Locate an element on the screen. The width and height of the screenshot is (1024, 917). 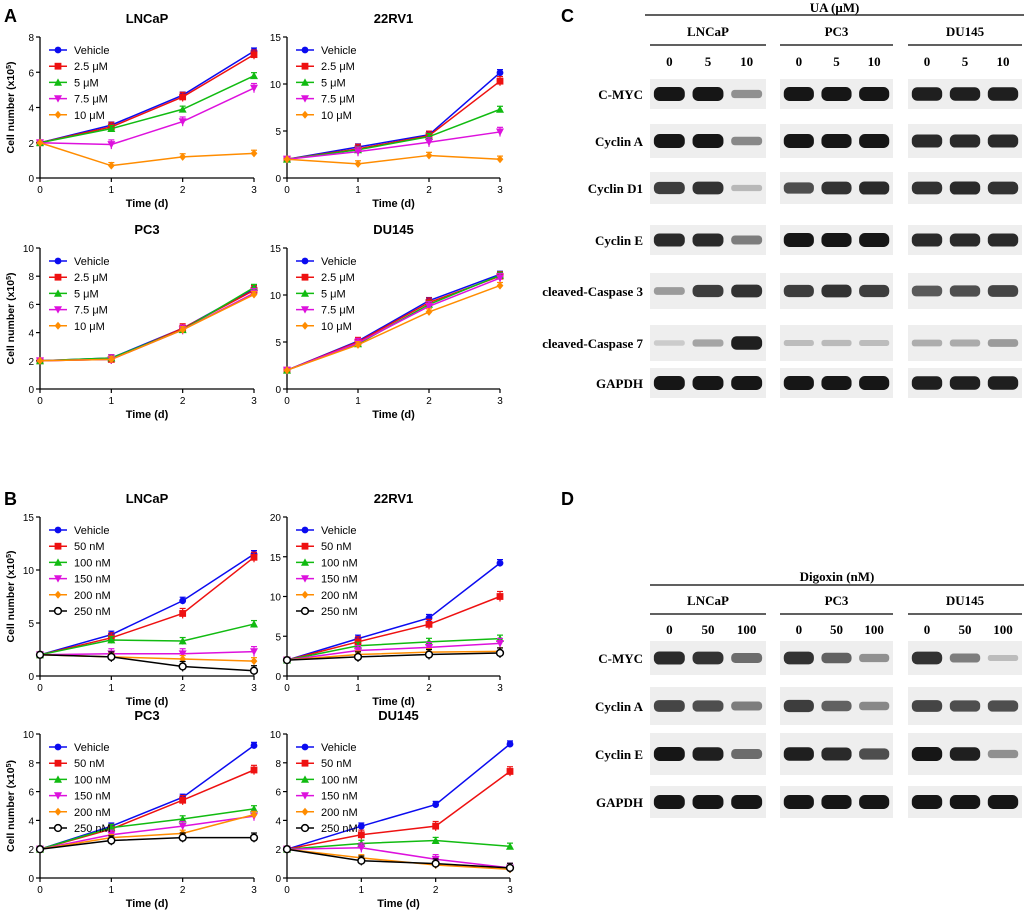
series-5: 10 μM is located at coordinates (393, 139).